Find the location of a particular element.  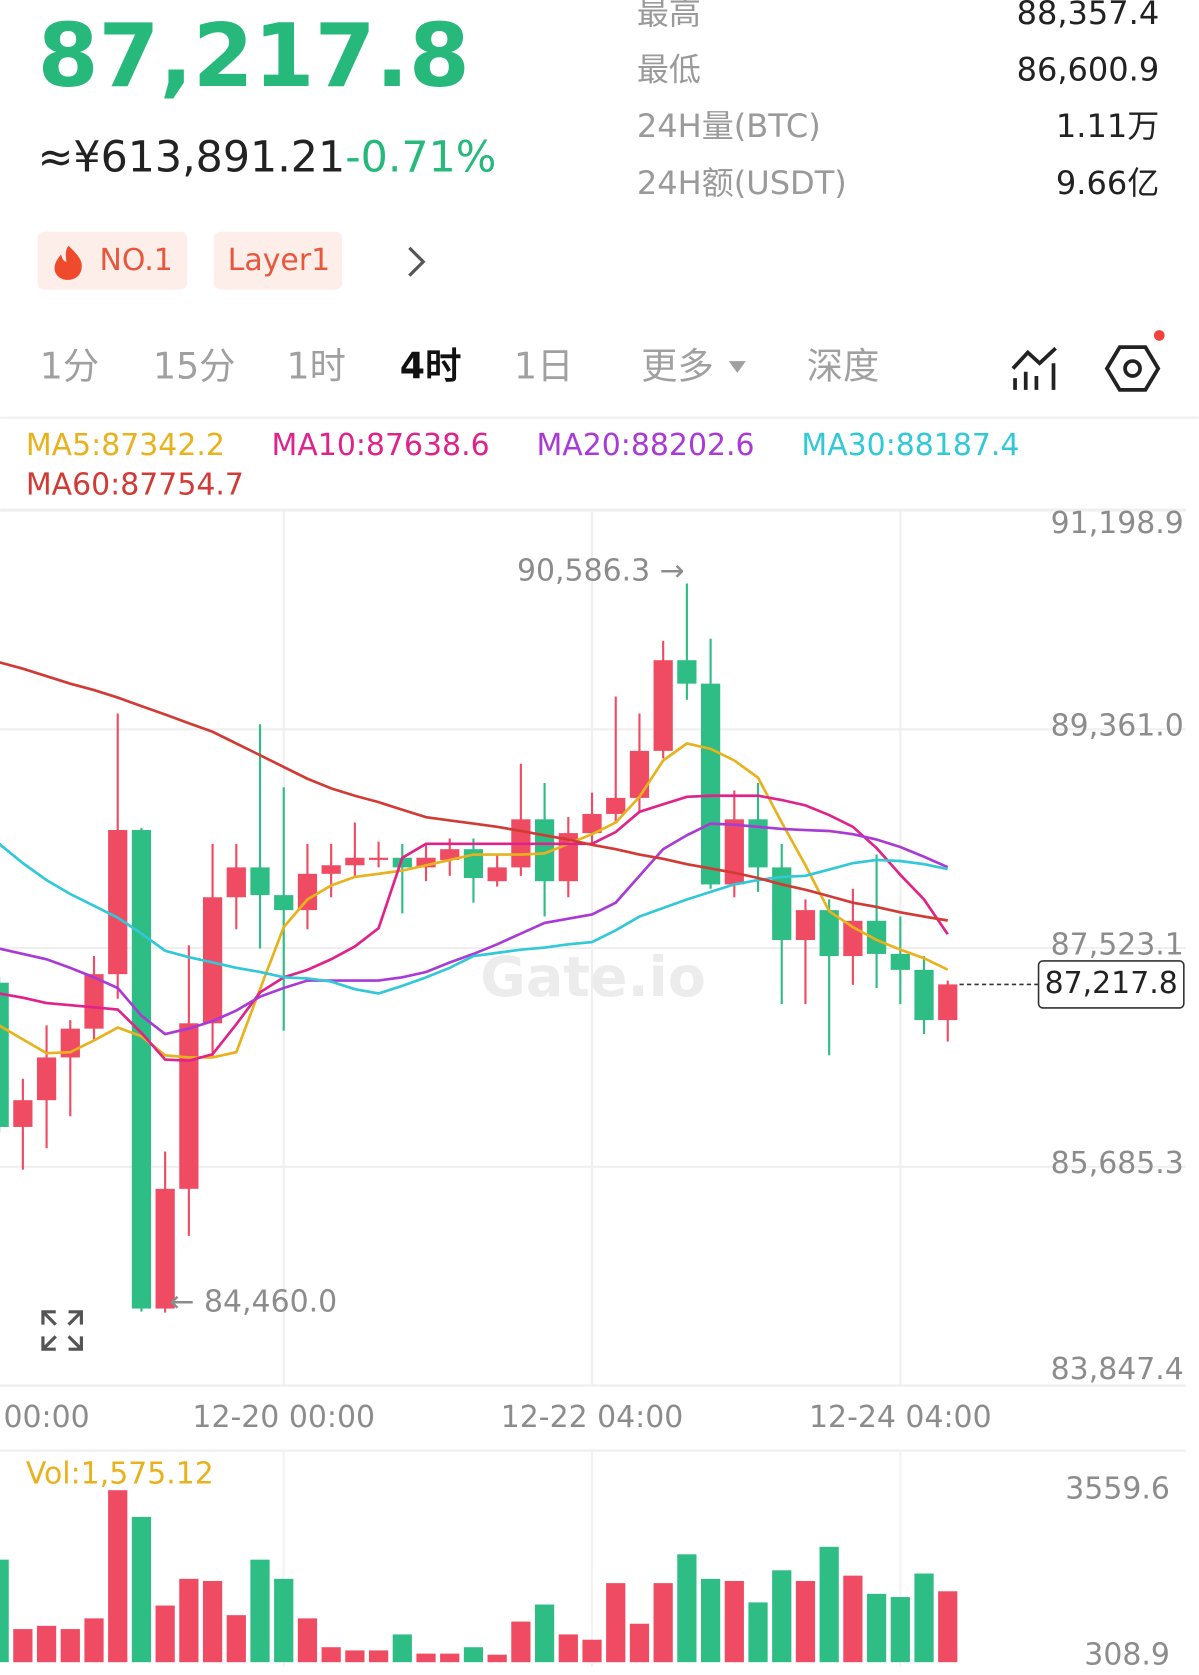

tag-hot: NO.1 is located at coordinates (112, 260).